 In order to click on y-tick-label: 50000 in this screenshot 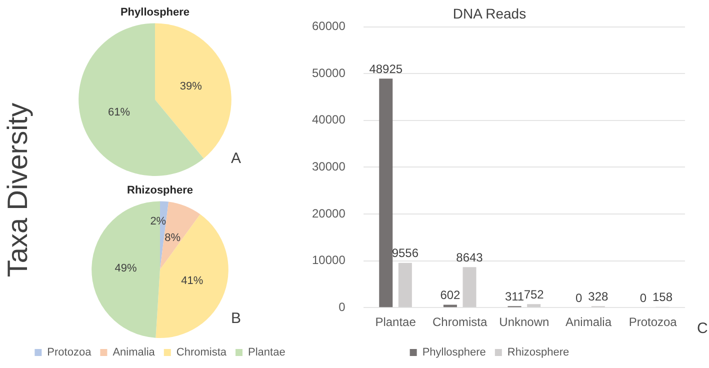, I will do `click(329, 73)`.